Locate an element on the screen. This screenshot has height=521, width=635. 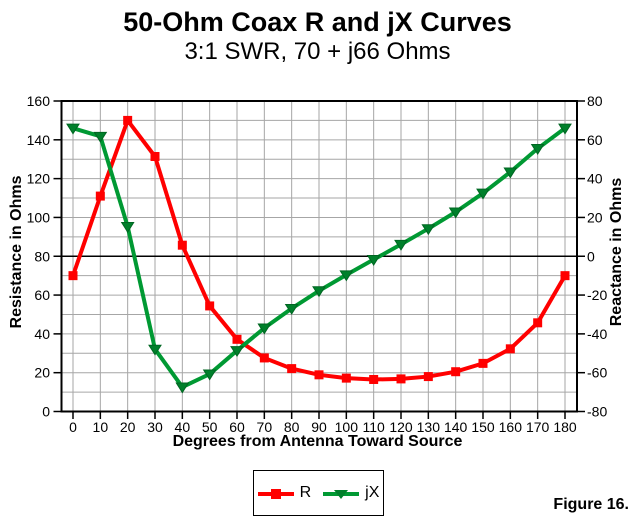
jx-legend-swatch is located at coordinates (341, 493).